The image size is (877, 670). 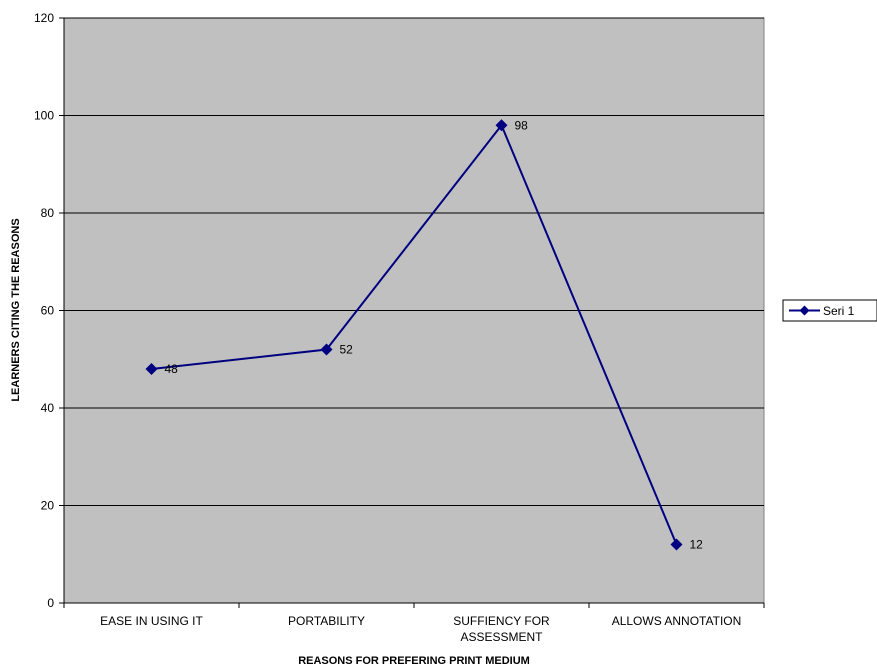 What do you see at coordinates (48, 408) in the screenshot?
I see `y-tick-label: 40` at bounding box center [48, 408].